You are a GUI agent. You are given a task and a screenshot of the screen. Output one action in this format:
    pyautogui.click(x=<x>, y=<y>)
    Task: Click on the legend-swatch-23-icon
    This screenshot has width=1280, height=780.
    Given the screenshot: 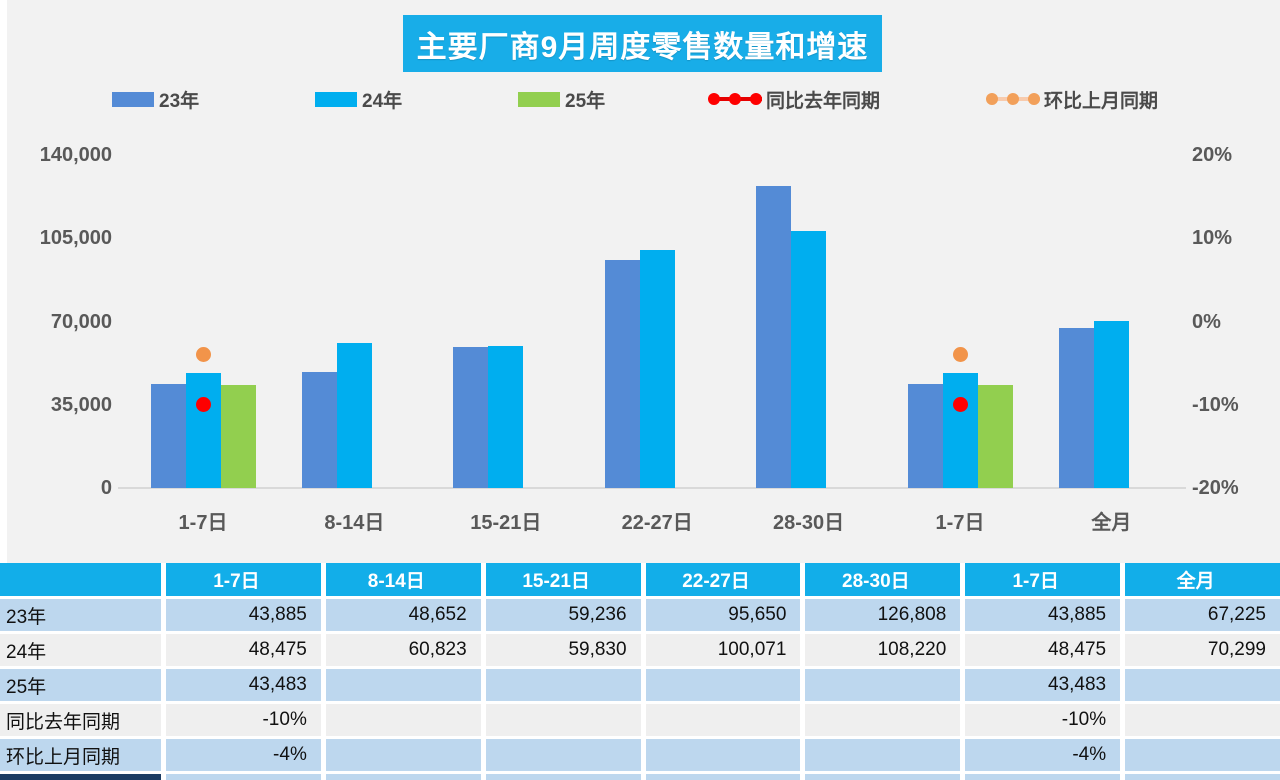 What is the action you would take?
    pyautogui.click(x=133, y=99)
    